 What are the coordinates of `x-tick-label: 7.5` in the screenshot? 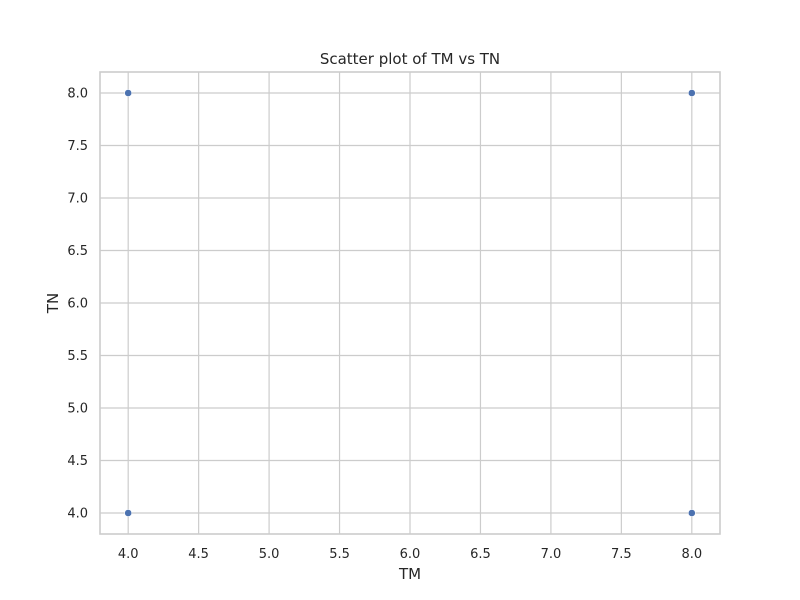 It's located at (621, 554).